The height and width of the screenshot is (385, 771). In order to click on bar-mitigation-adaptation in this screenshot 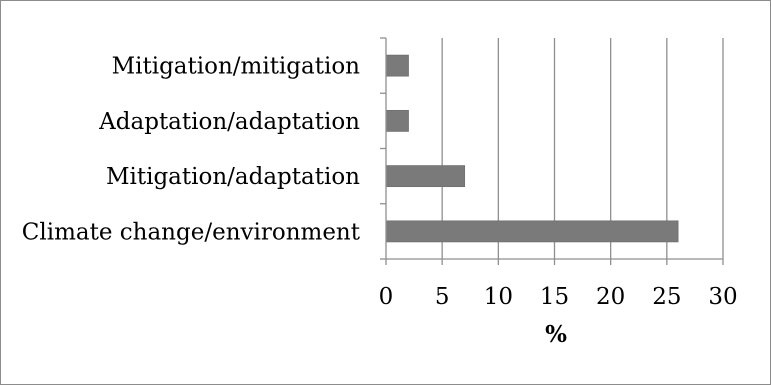, I will do `click(425, 176)`.